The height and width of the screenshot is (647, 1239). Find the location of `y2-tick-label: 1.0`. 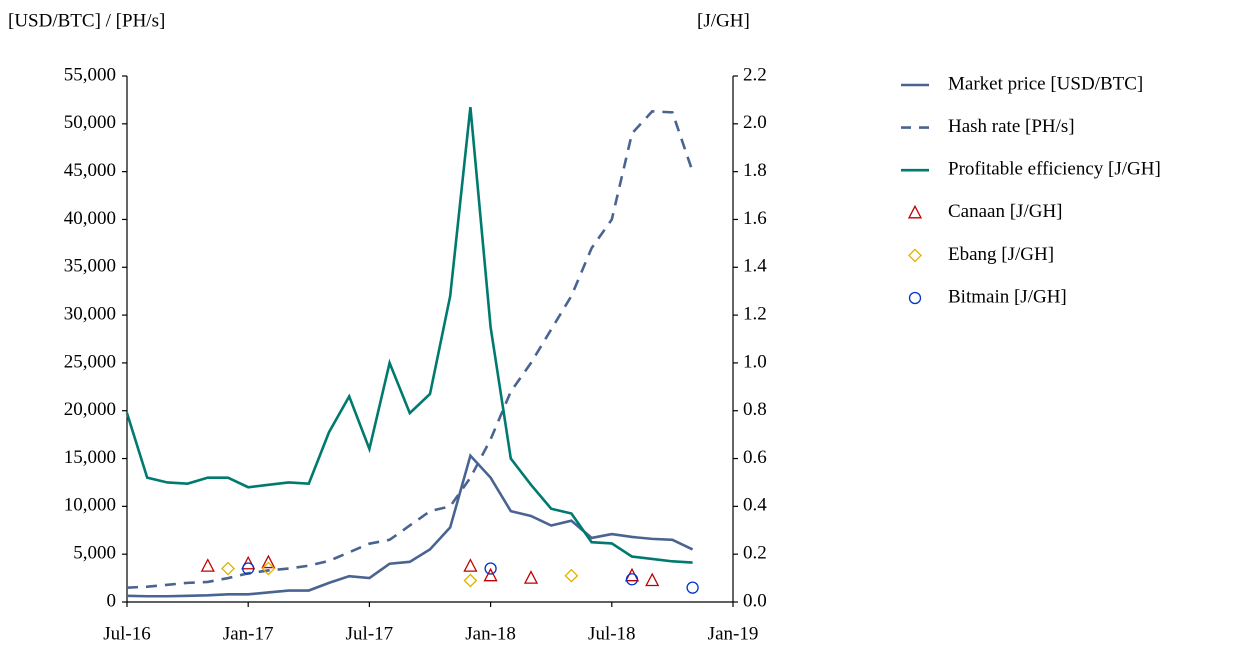

y2-tick-label: 1.0 is located at coordinates (755, 361).